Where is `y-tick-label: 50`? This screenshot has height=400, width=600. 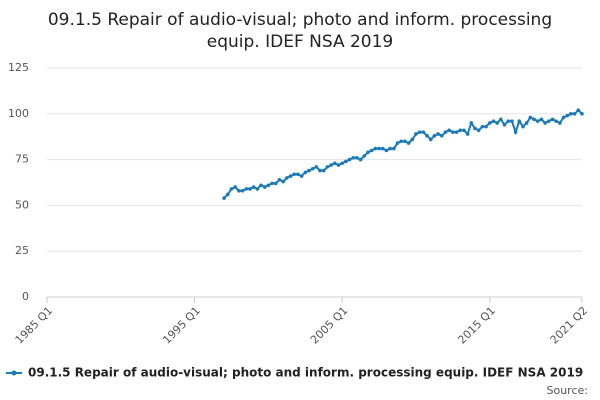 y-tick-label: 50 is located at coordinates (22, 204).